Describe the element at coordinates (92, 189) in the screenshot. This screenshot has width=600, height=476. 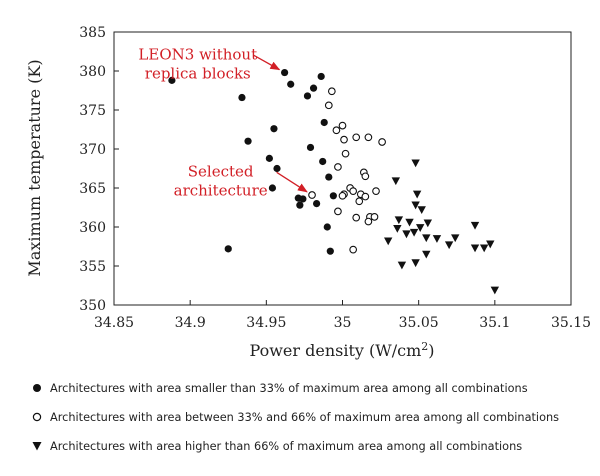
I see `y-tick-label: 365` at that location.